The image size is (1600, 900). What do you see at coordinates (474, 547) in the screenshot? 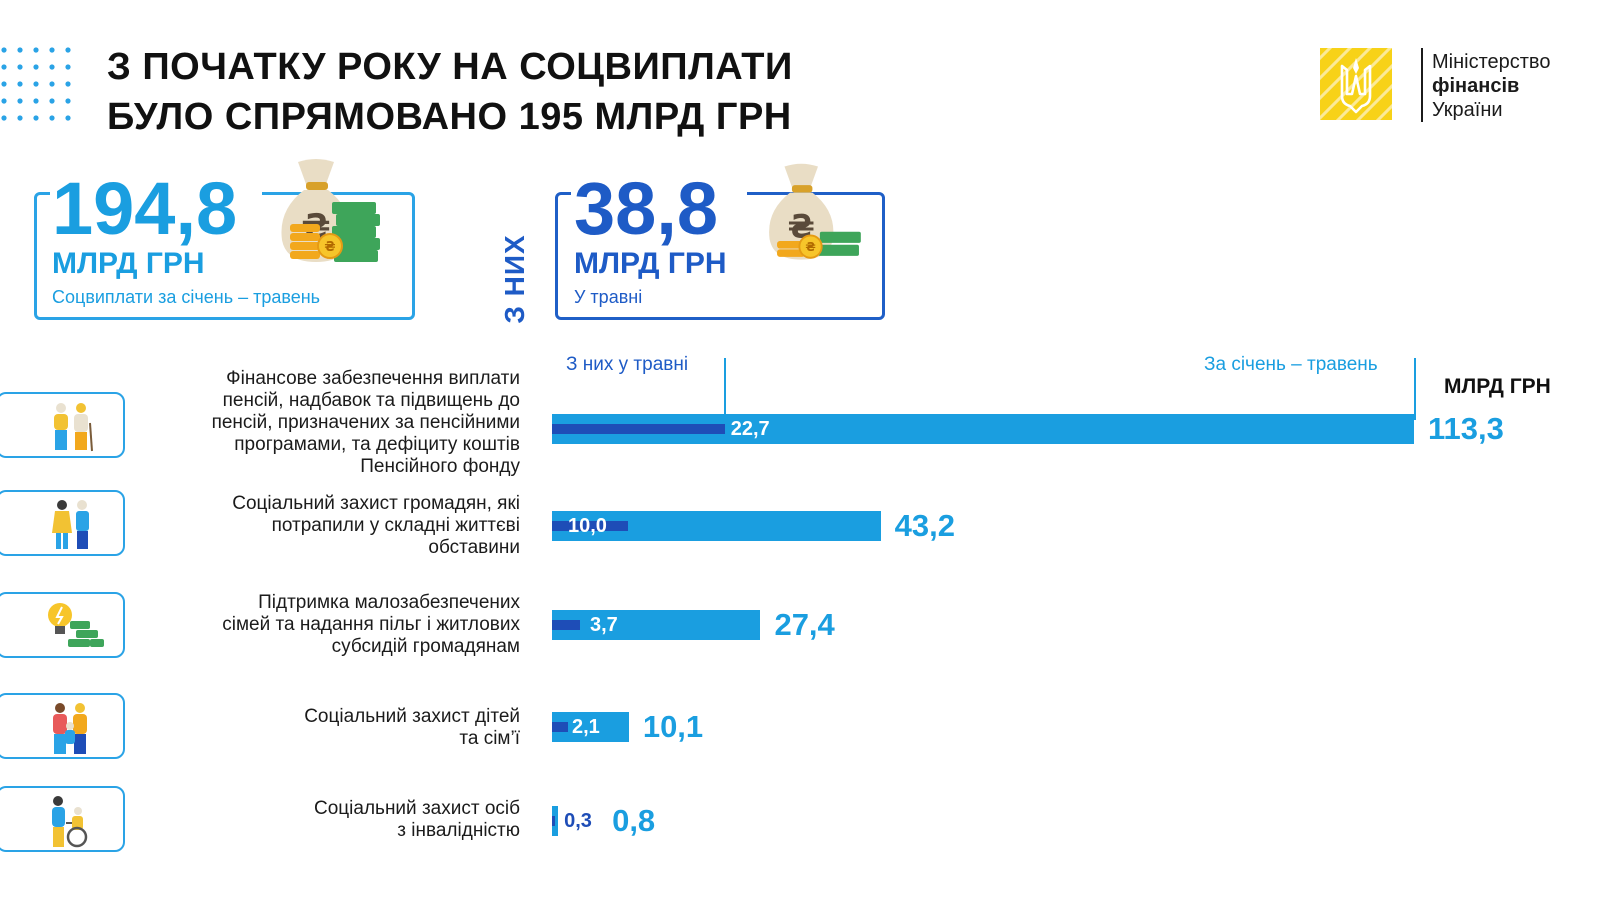
I see `category-label-line: обставини` at bounding box center [474, 547].